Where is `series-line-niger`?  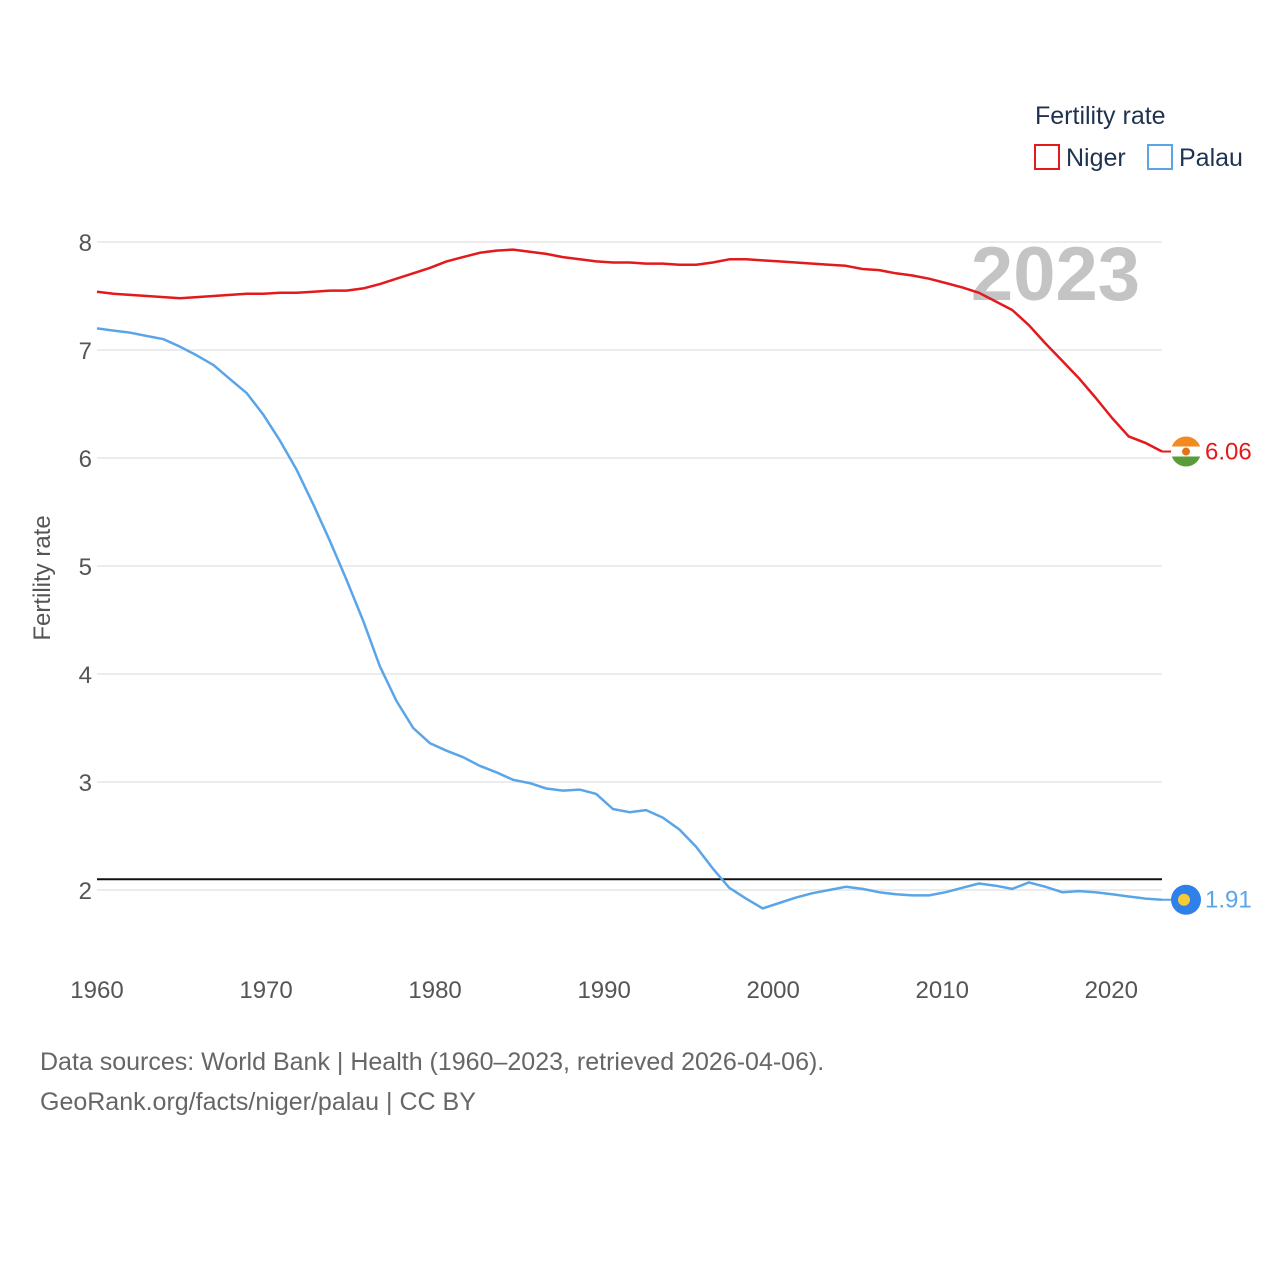
series-line-niger is located at coordinates (629, 350).